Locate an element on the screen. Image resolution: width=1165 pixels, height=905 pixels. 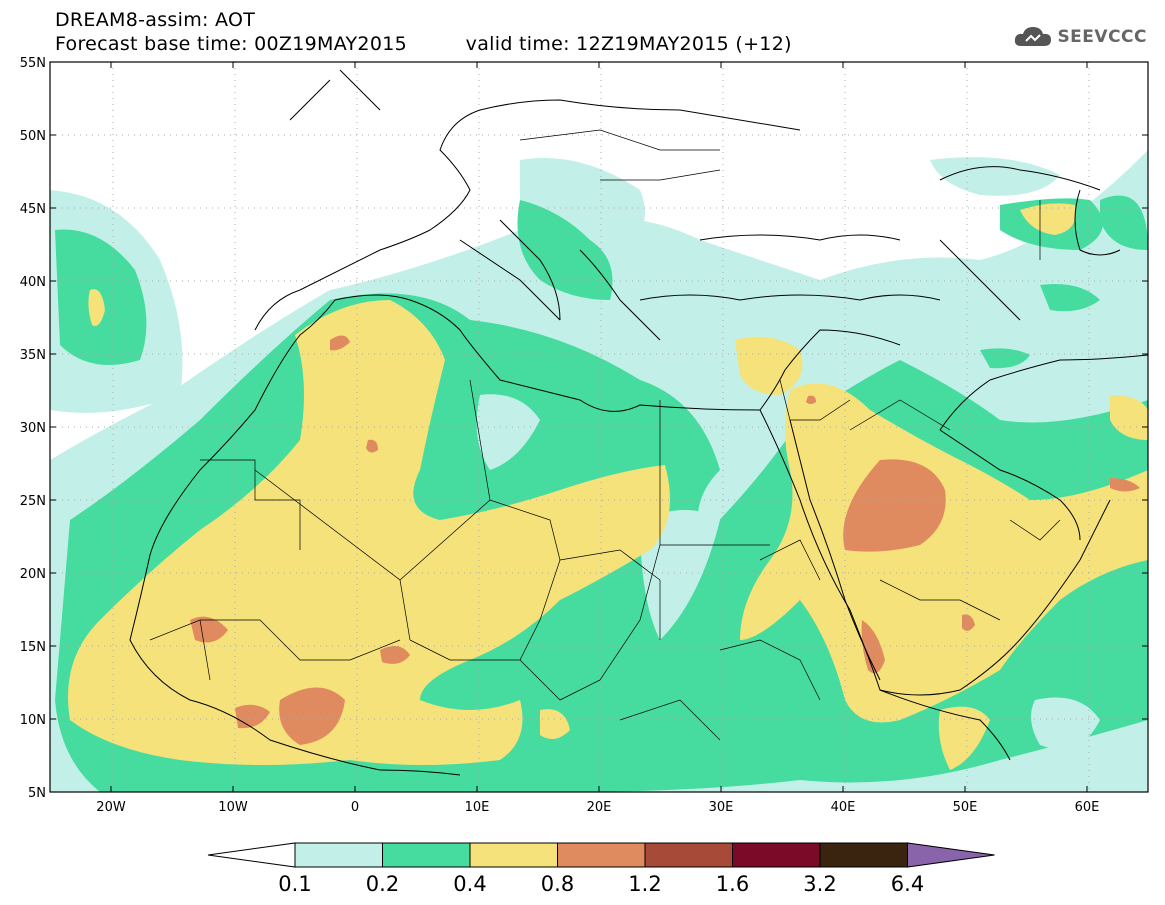
lat-tick-label: 30N is located at coordinates (33, 428).